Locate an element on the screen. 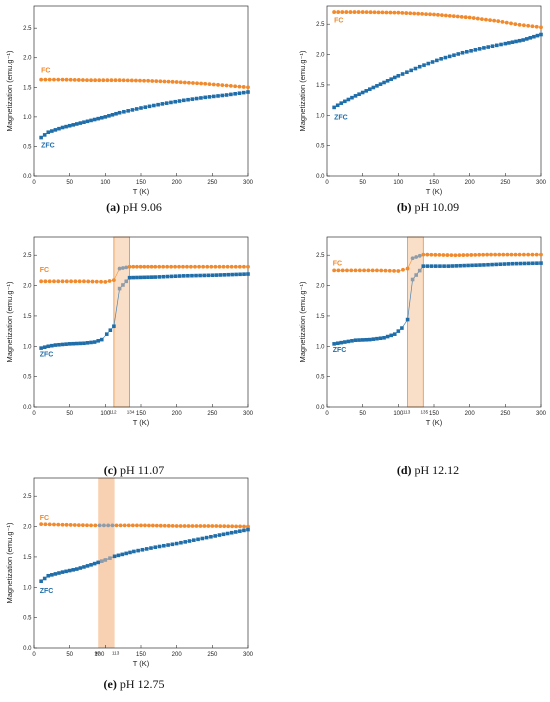  x-tick-label: 300 is located at coordinates (541, 183).